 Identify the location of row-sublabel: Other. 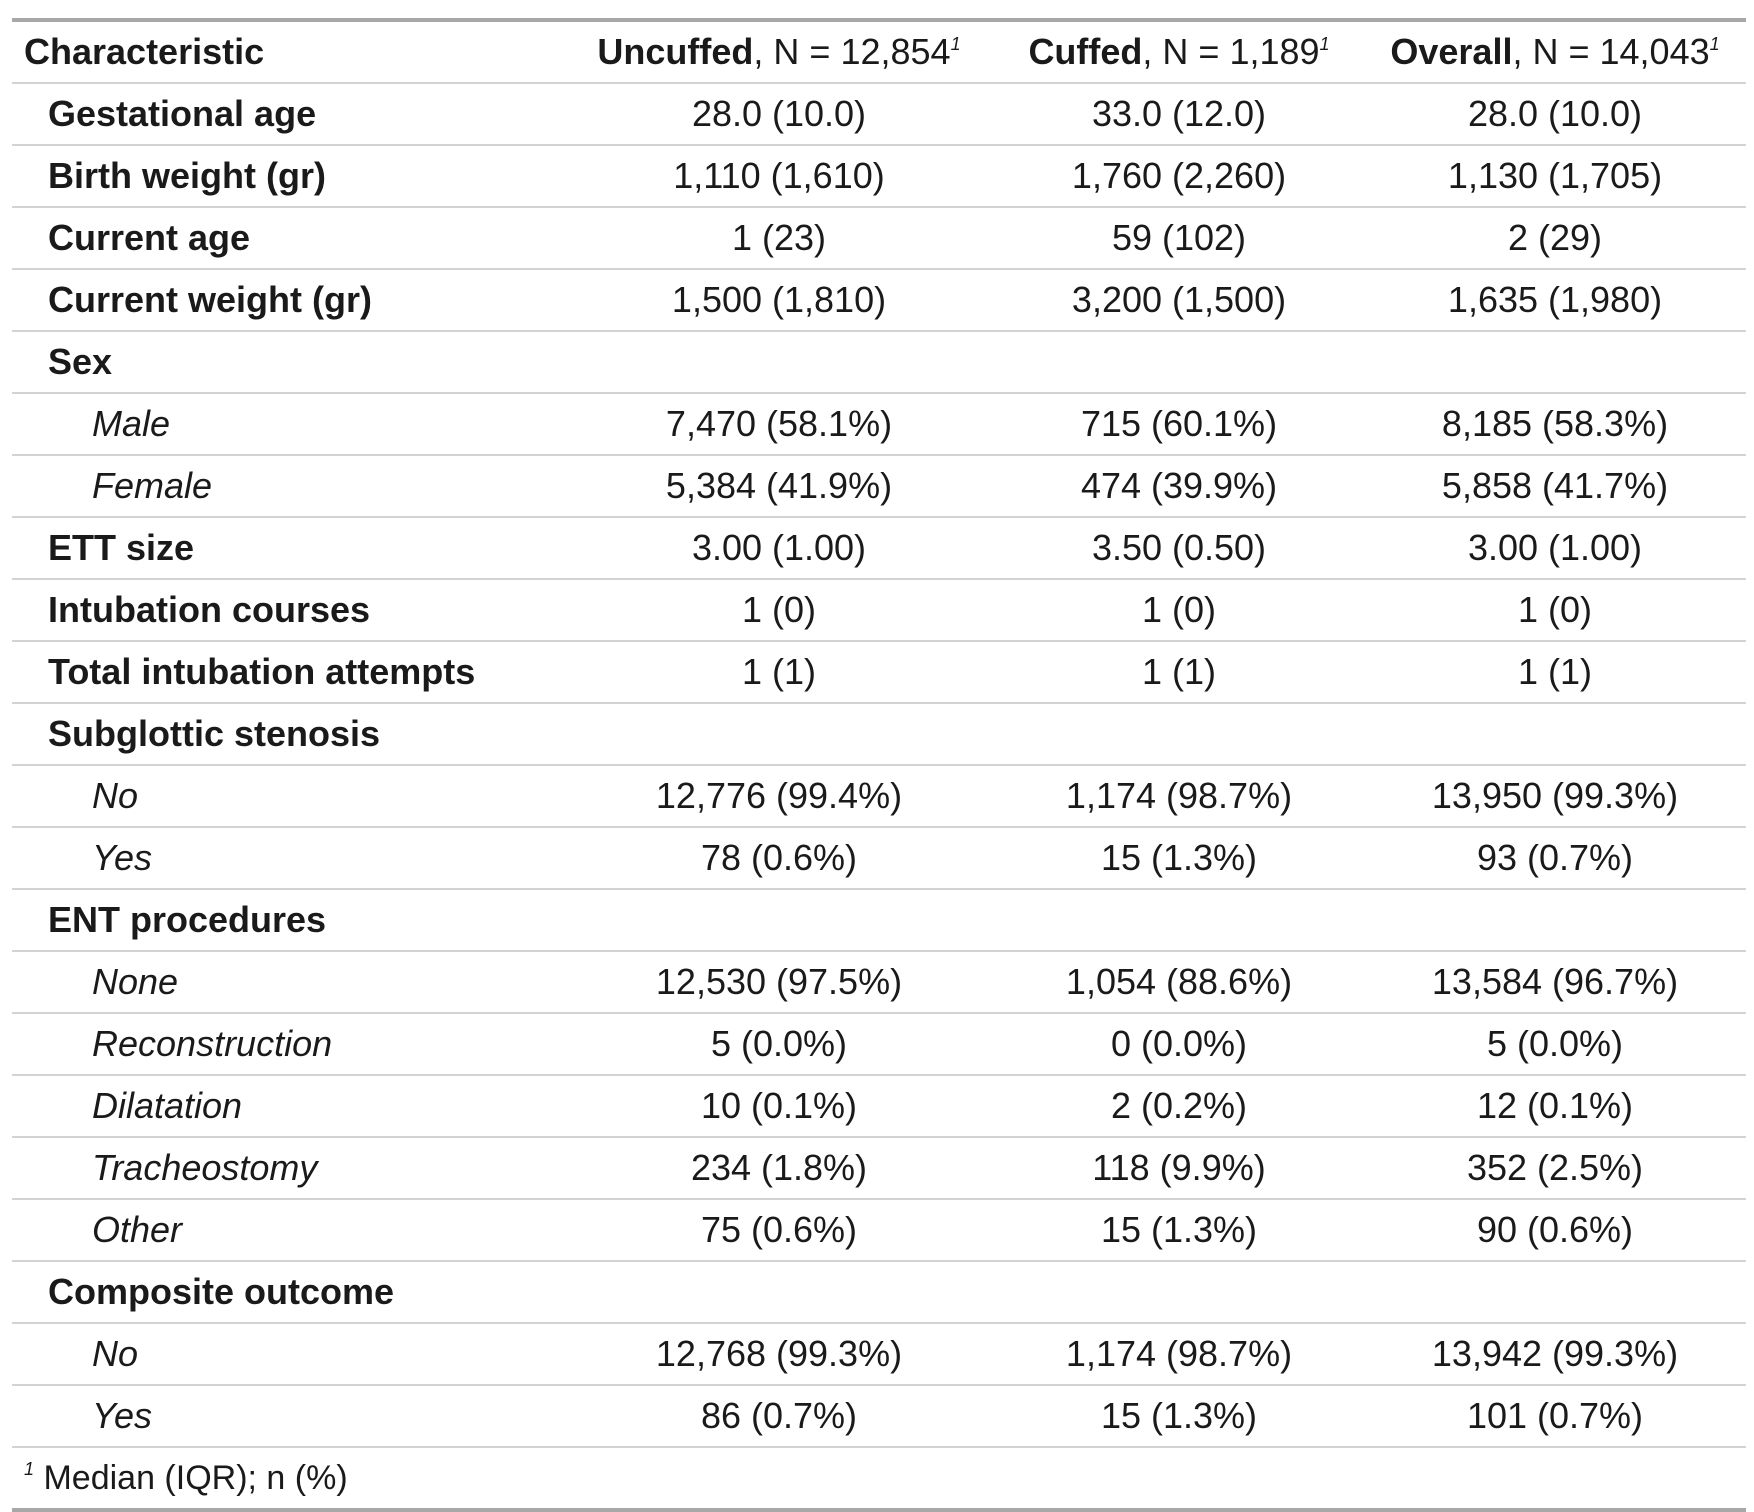
(288, 1230).